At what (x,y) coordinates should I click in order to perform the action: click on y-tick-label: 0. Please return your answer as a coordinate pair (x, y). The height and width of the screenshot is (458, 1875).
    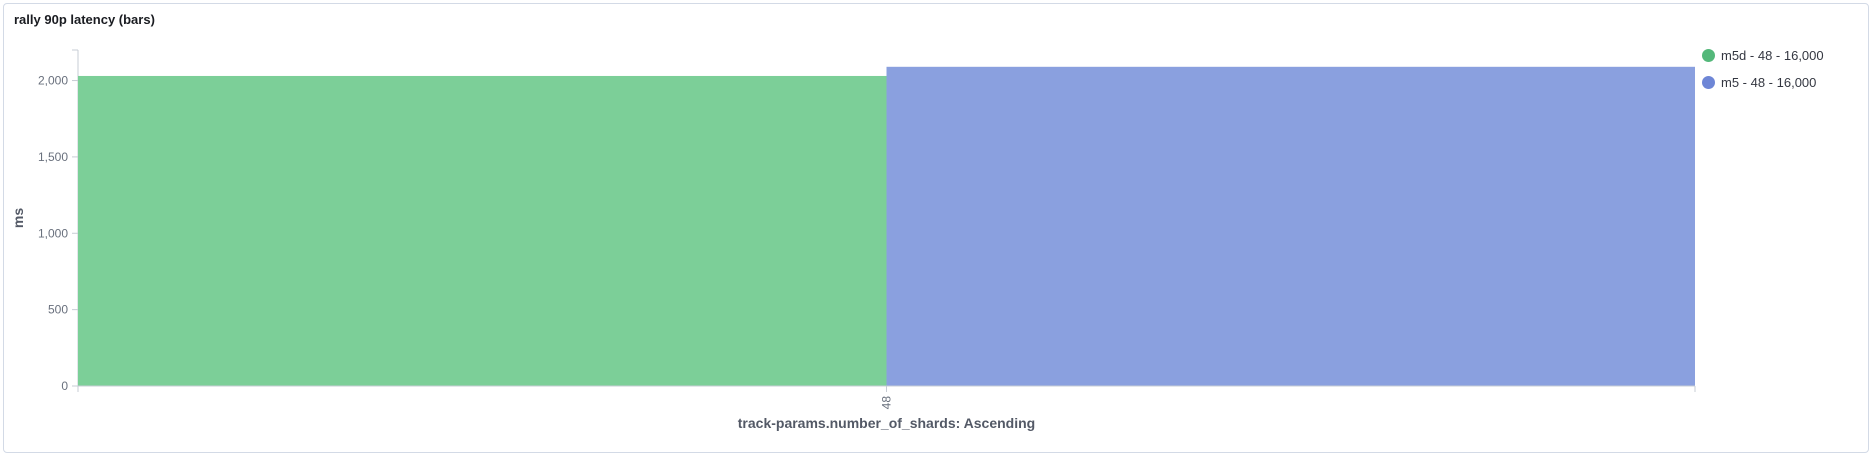
    Looking at the image, I should click on (64, 386).